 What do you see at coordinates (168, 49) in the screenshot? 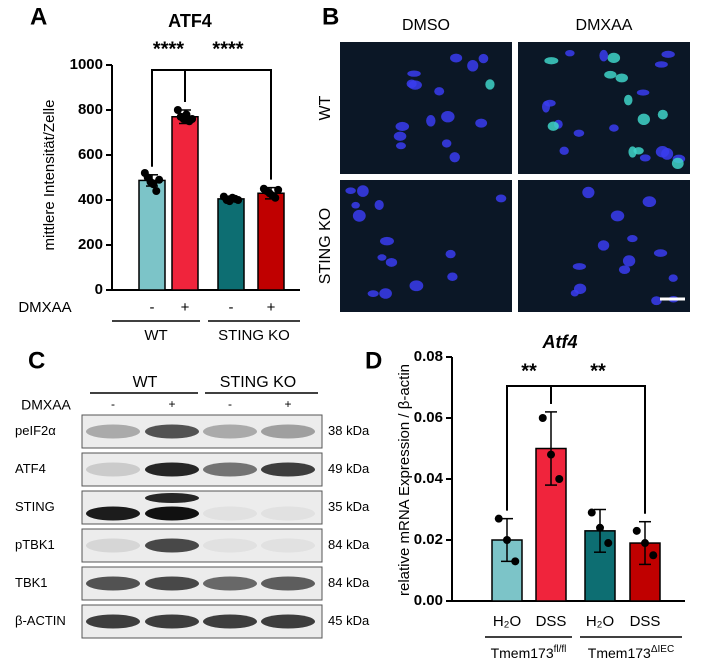
I see `significance-label: ****` at bounding box center [168, 49].